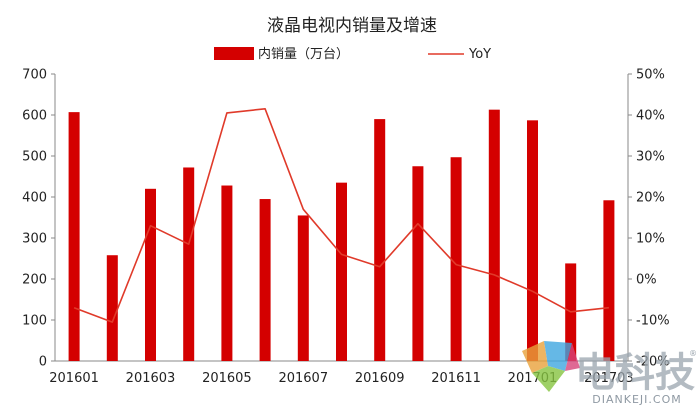  What do you see at coordinates (352, 26) in the screenshot?
I see `chart-title: 液晶电视内销量及增速` at bounding box center [352, 26].